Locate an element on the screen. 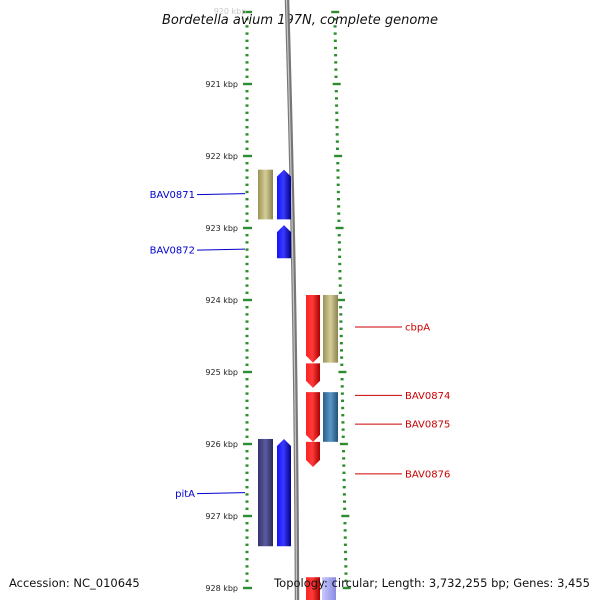 The width and height of the screenshot is (600, 600). gene-label: BAV0872 is located at coordinates (172, 251).